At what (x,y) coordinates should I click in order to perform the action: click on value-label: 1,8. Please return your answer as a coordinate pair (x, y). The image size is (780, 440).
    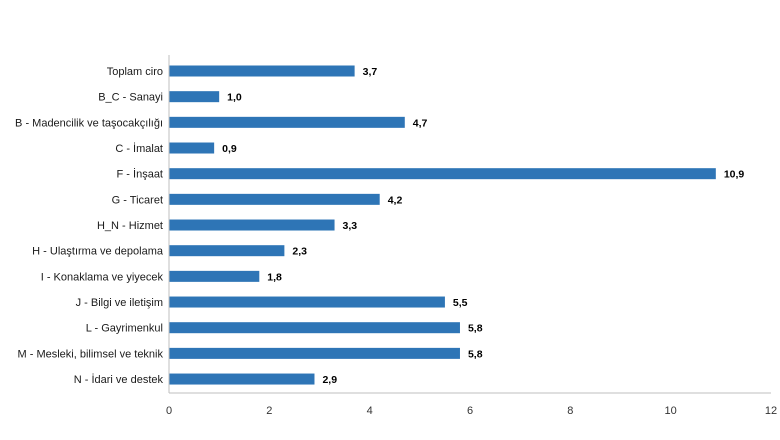
    Looking at the image, I should click on (274, 277).